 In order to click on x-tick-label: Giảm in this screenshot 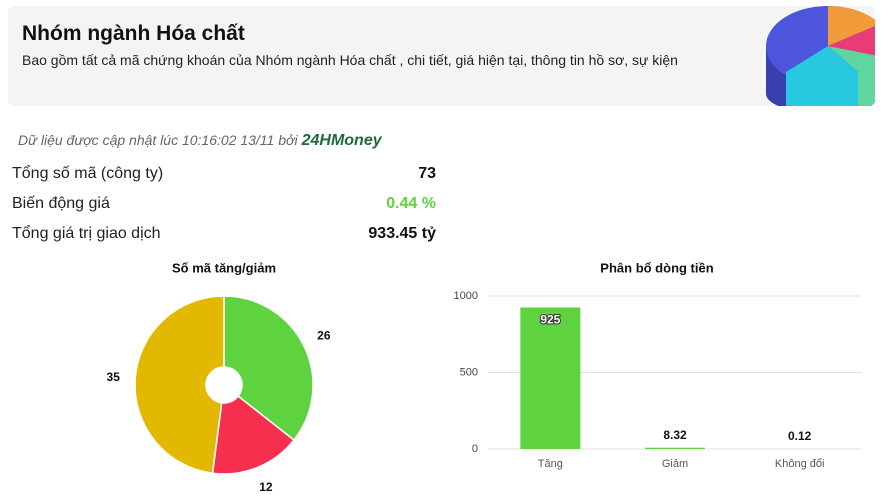, I will do `click(675, 464)`.